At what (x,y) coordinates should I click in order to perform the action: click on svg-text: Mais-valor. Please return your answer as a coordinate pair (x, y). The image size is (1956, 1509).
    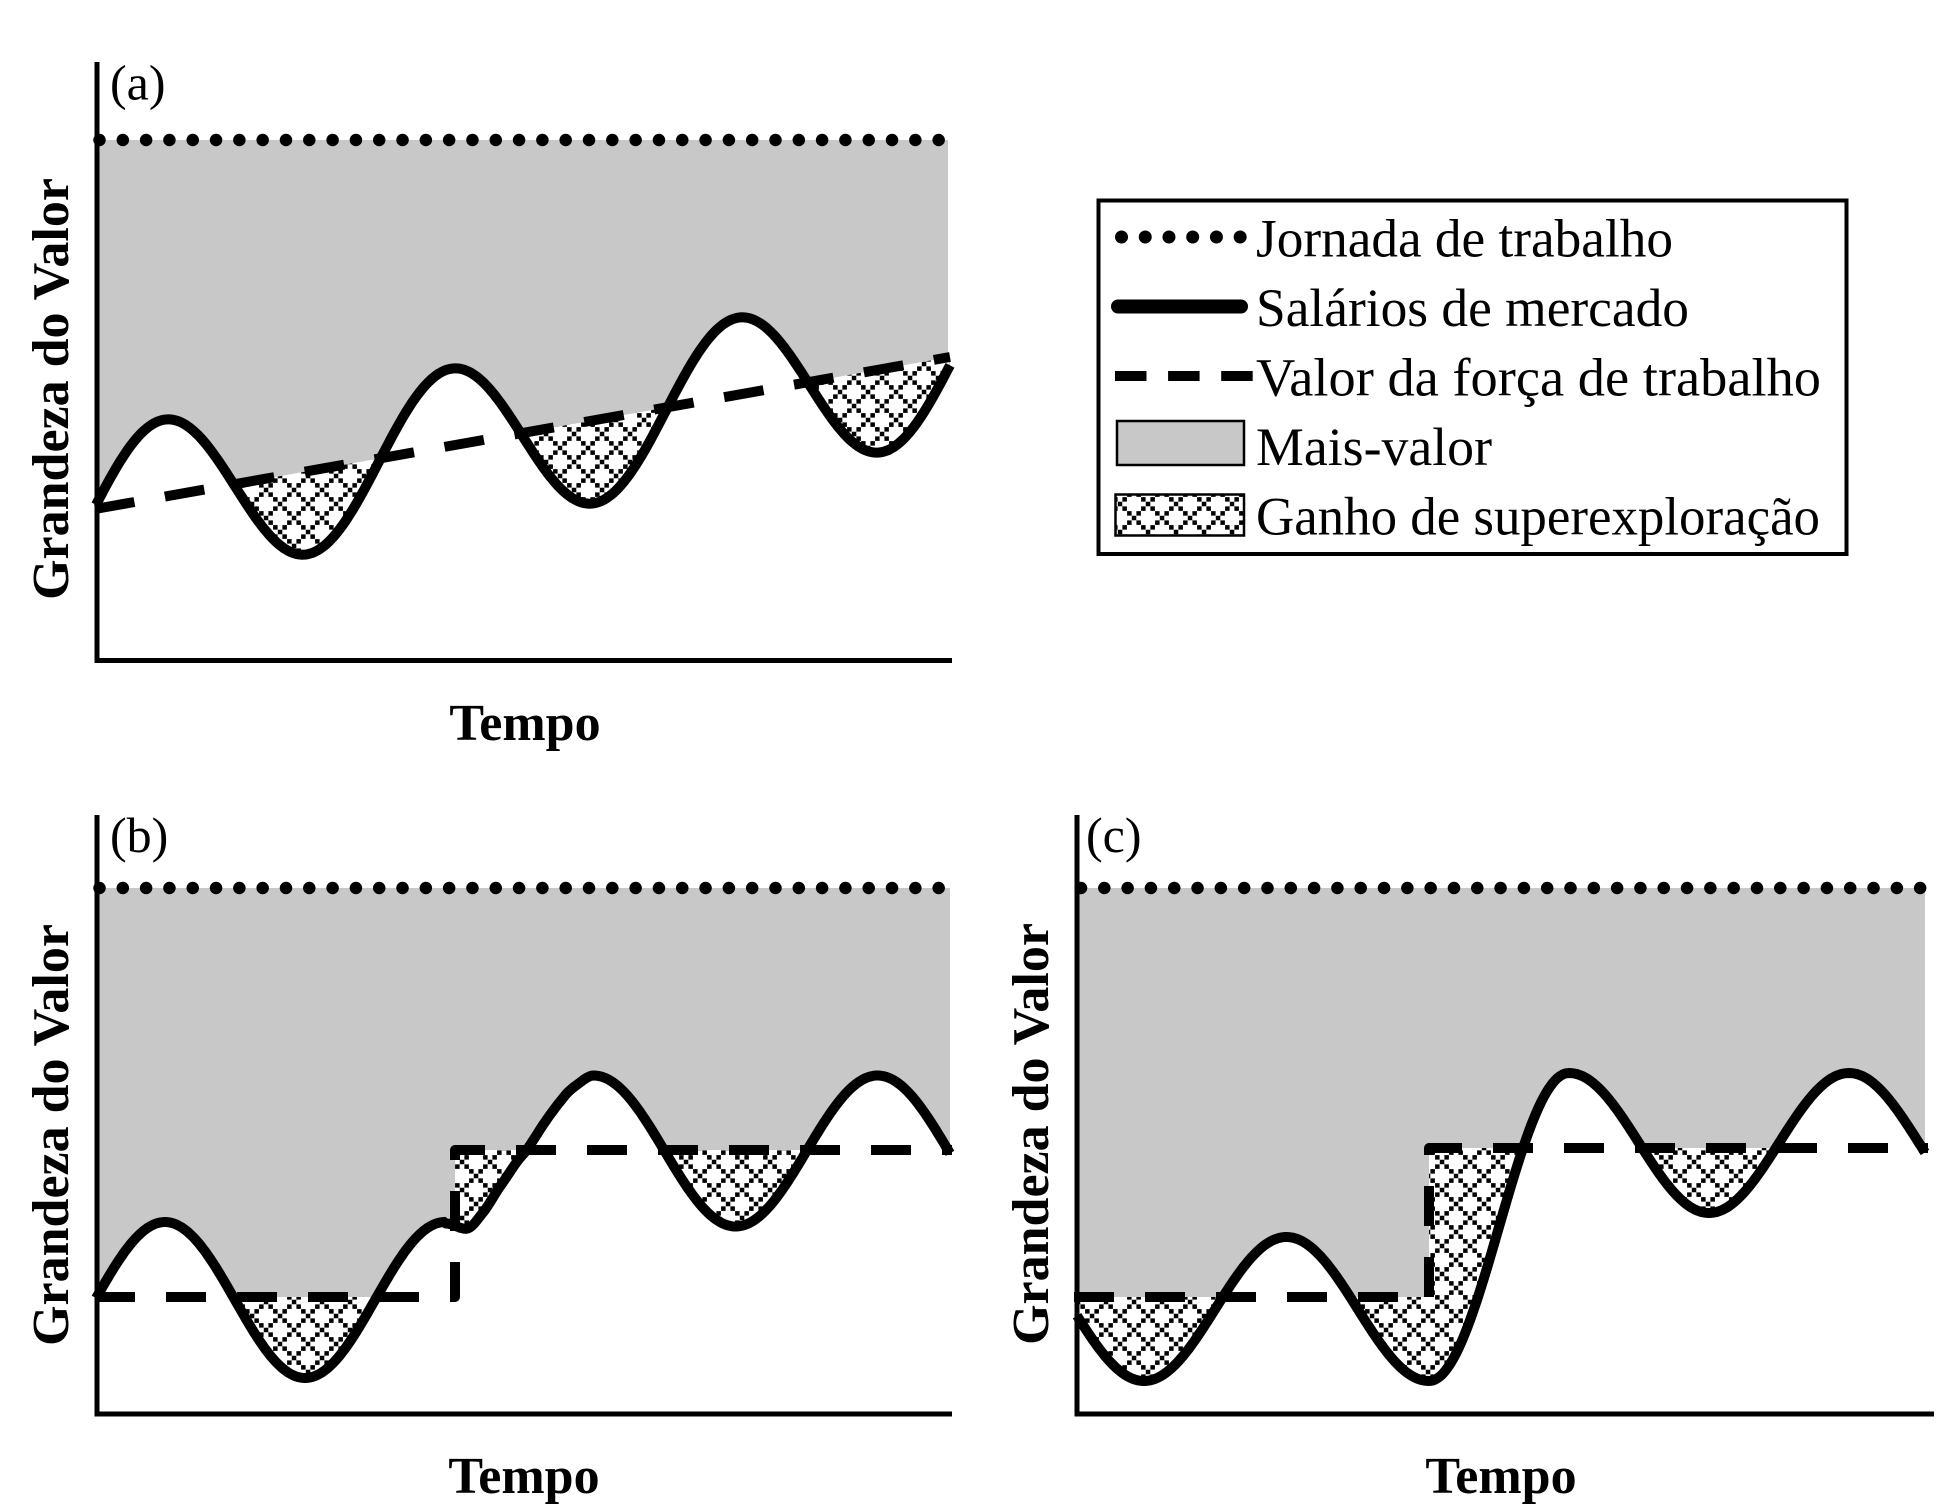
    Looking at the image, I should click on (1374, 446).